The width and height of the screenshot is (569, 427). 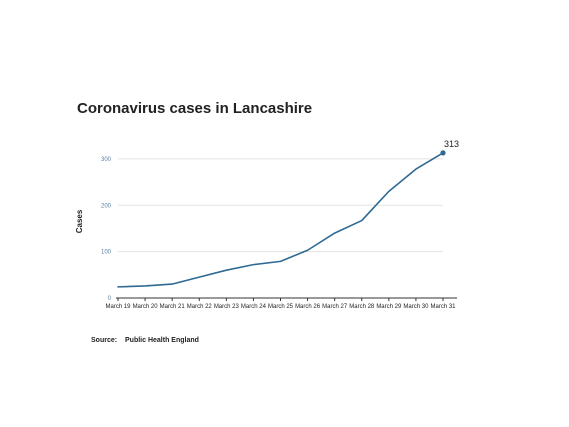 What do you see at coordinates (110, 299) in the screenshot?
I see `y-tick-label: 0` at bounding box center [110, 299].